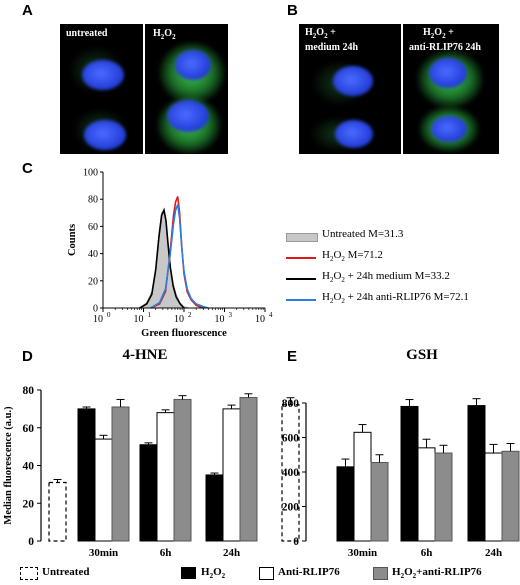  What do you see at coordinates (301, 279) in the screenshot?
I see `legend-swatch-medium` at bounding box center [301, 279].